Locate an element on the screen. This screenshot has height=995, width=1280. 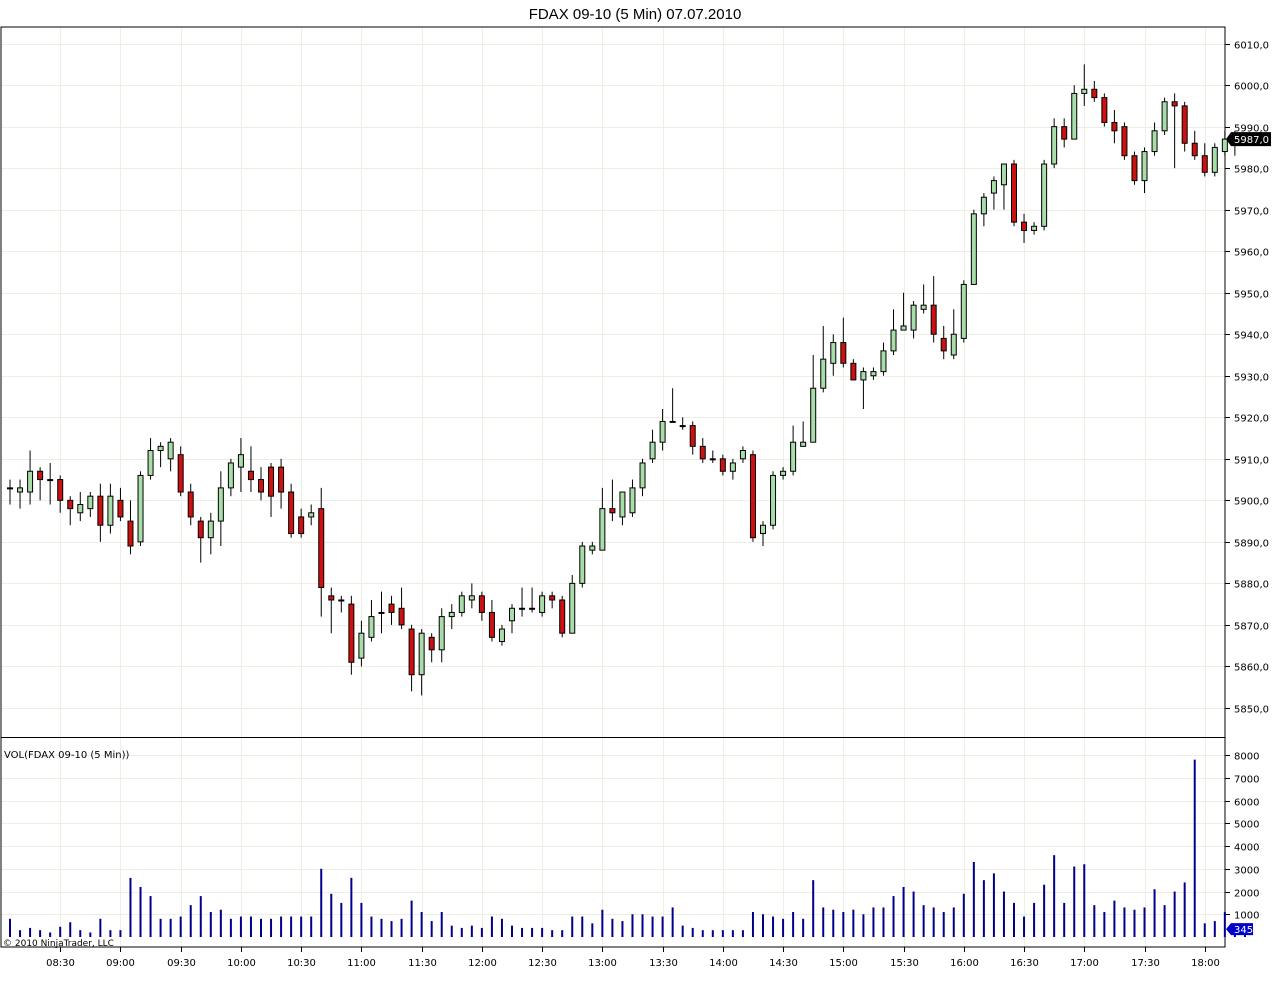
time-tick-label: 14:00 is located at coordinates (723, 963).